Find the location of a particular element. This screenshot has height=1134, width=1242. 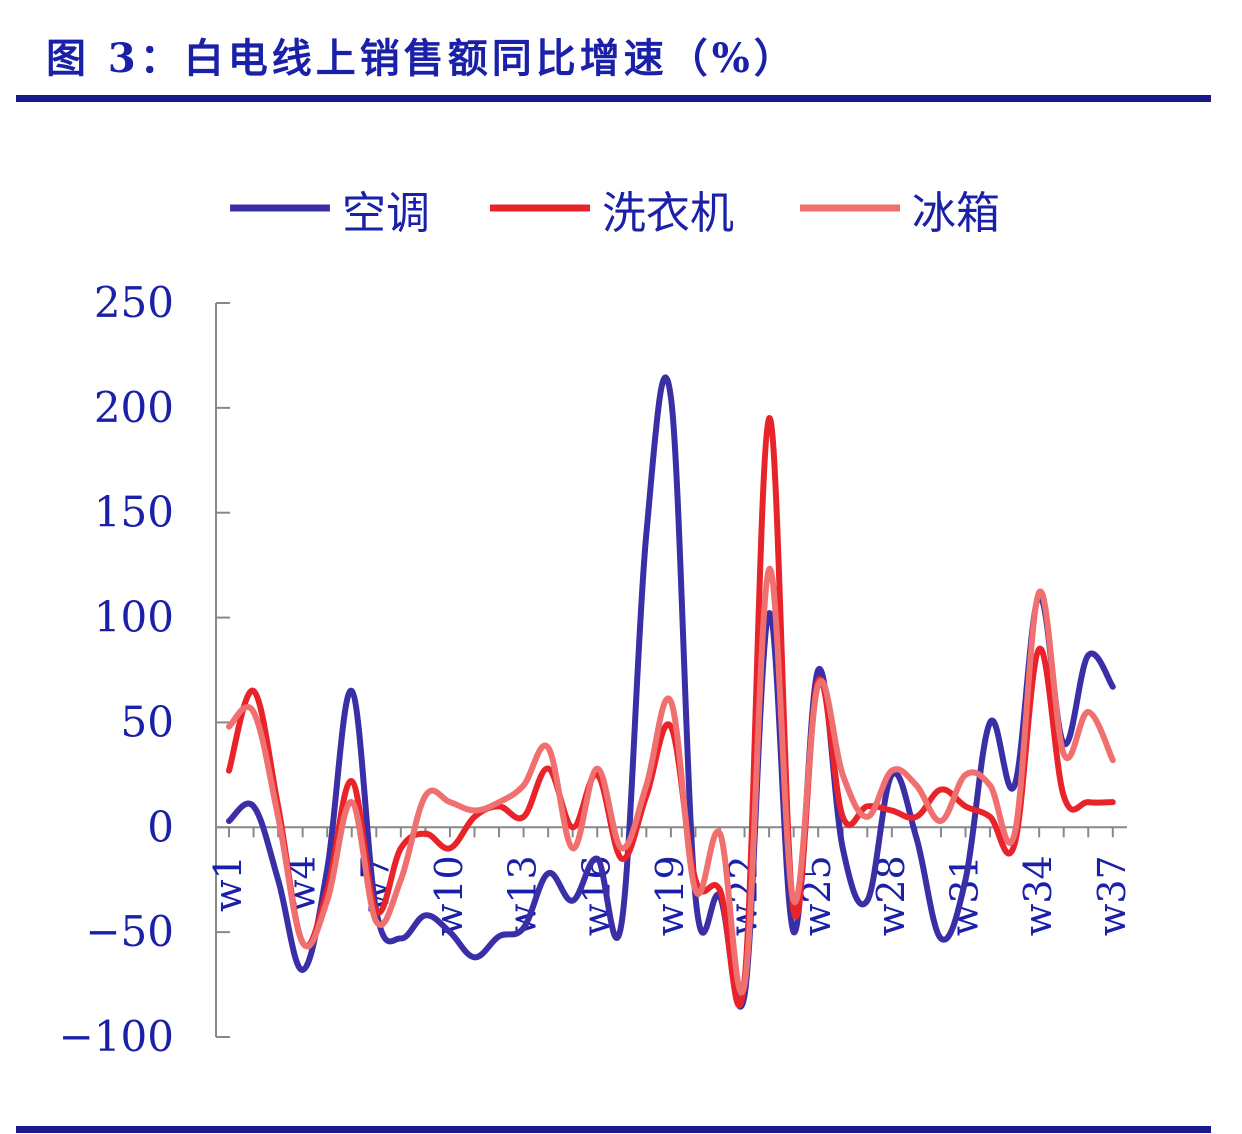

y-tick-label: −50 is located at coordinates (129, 931).